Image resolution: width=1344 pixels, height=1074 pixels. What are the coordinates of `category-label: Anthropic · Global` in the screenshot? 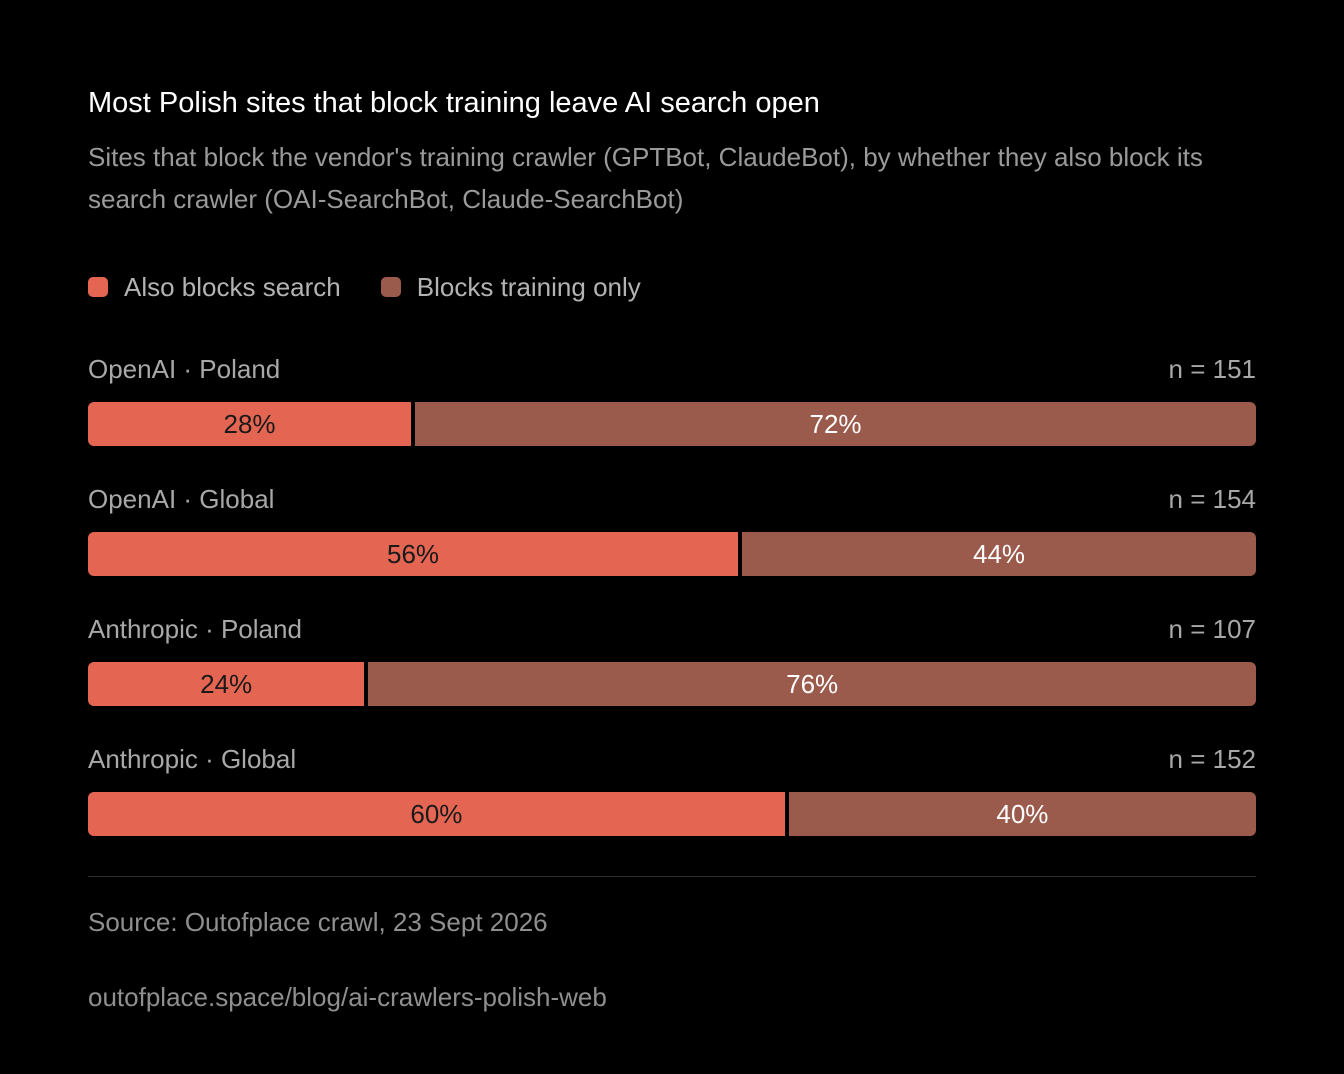 It's located at (192, 759).